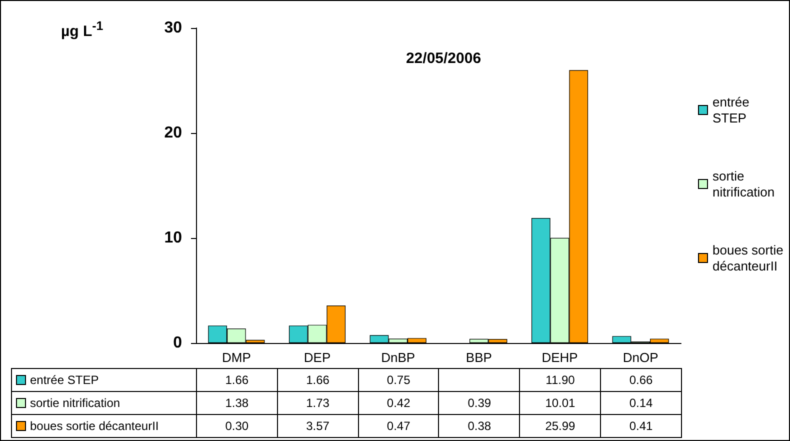  Describe the element at coordinates (479, 426) in the screenshot. I see `data-label: 0.38` at that location.